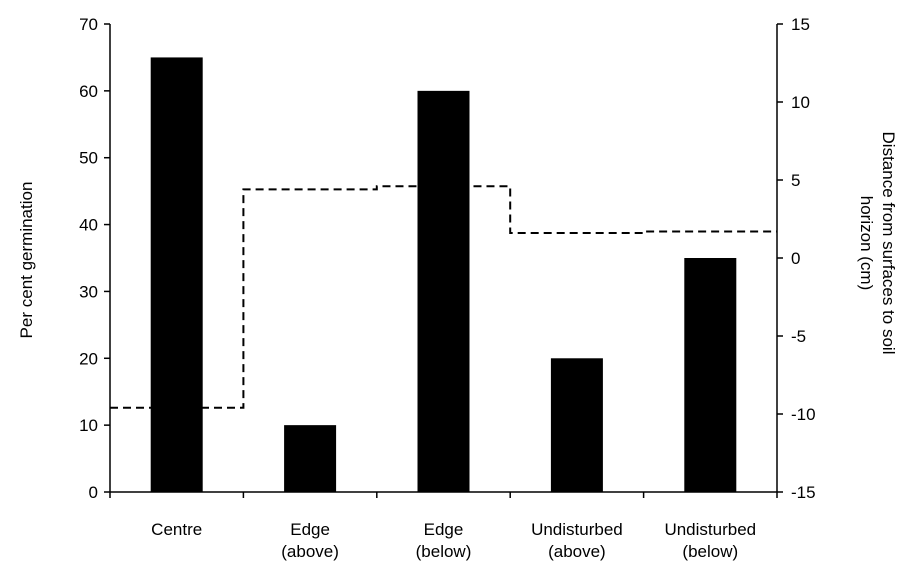  What do you see at coordinates (866, 243) in the screenshot?
I see `right-axis-title-line-2: horizon (cm)` at bounding box center [866, 243].